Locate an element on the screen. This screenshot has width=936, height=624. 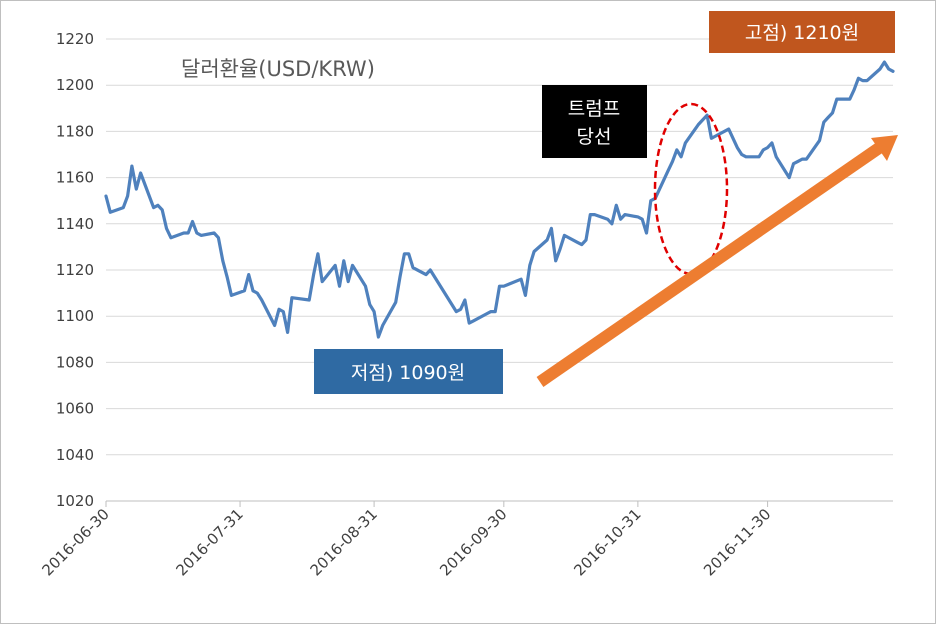
low-label: 저점) 1090원 is located at coordinates (408, 373).